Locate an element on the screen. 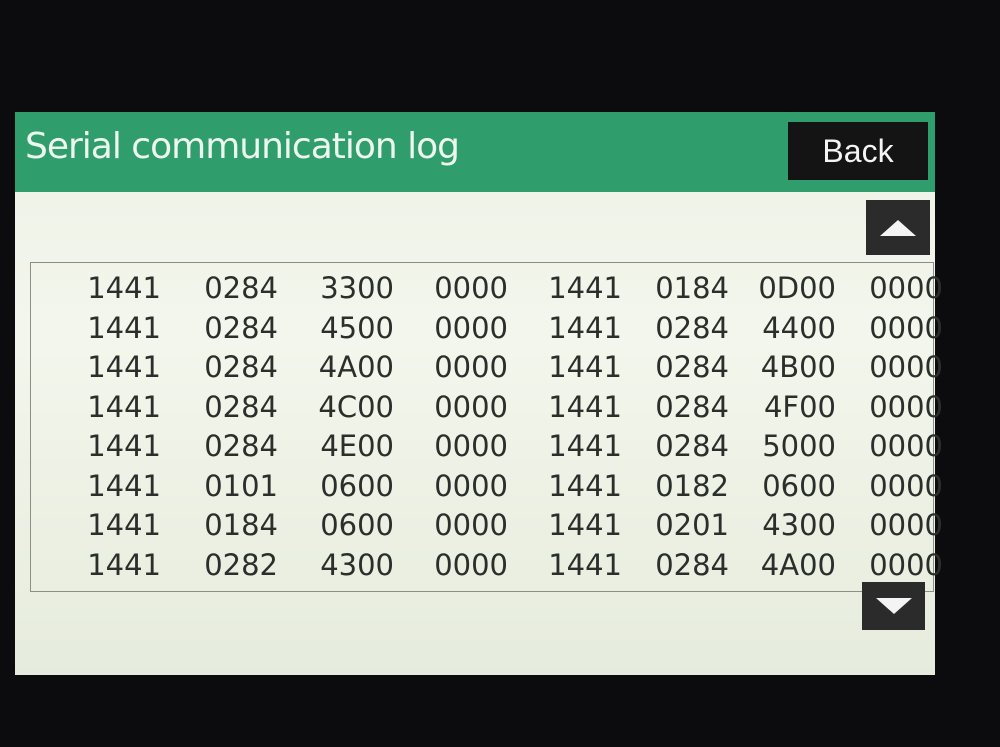  scroll-up-button is located at coordinates (898, 227).